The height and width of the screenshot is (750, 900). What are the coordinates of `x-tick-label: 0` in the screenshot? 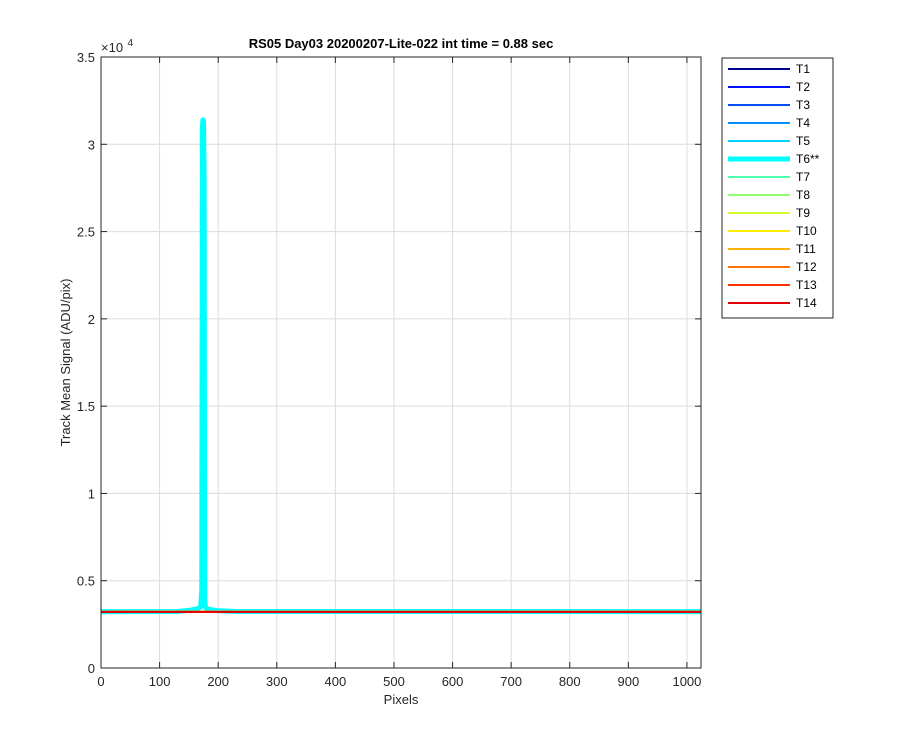 It's located at (100, 681).